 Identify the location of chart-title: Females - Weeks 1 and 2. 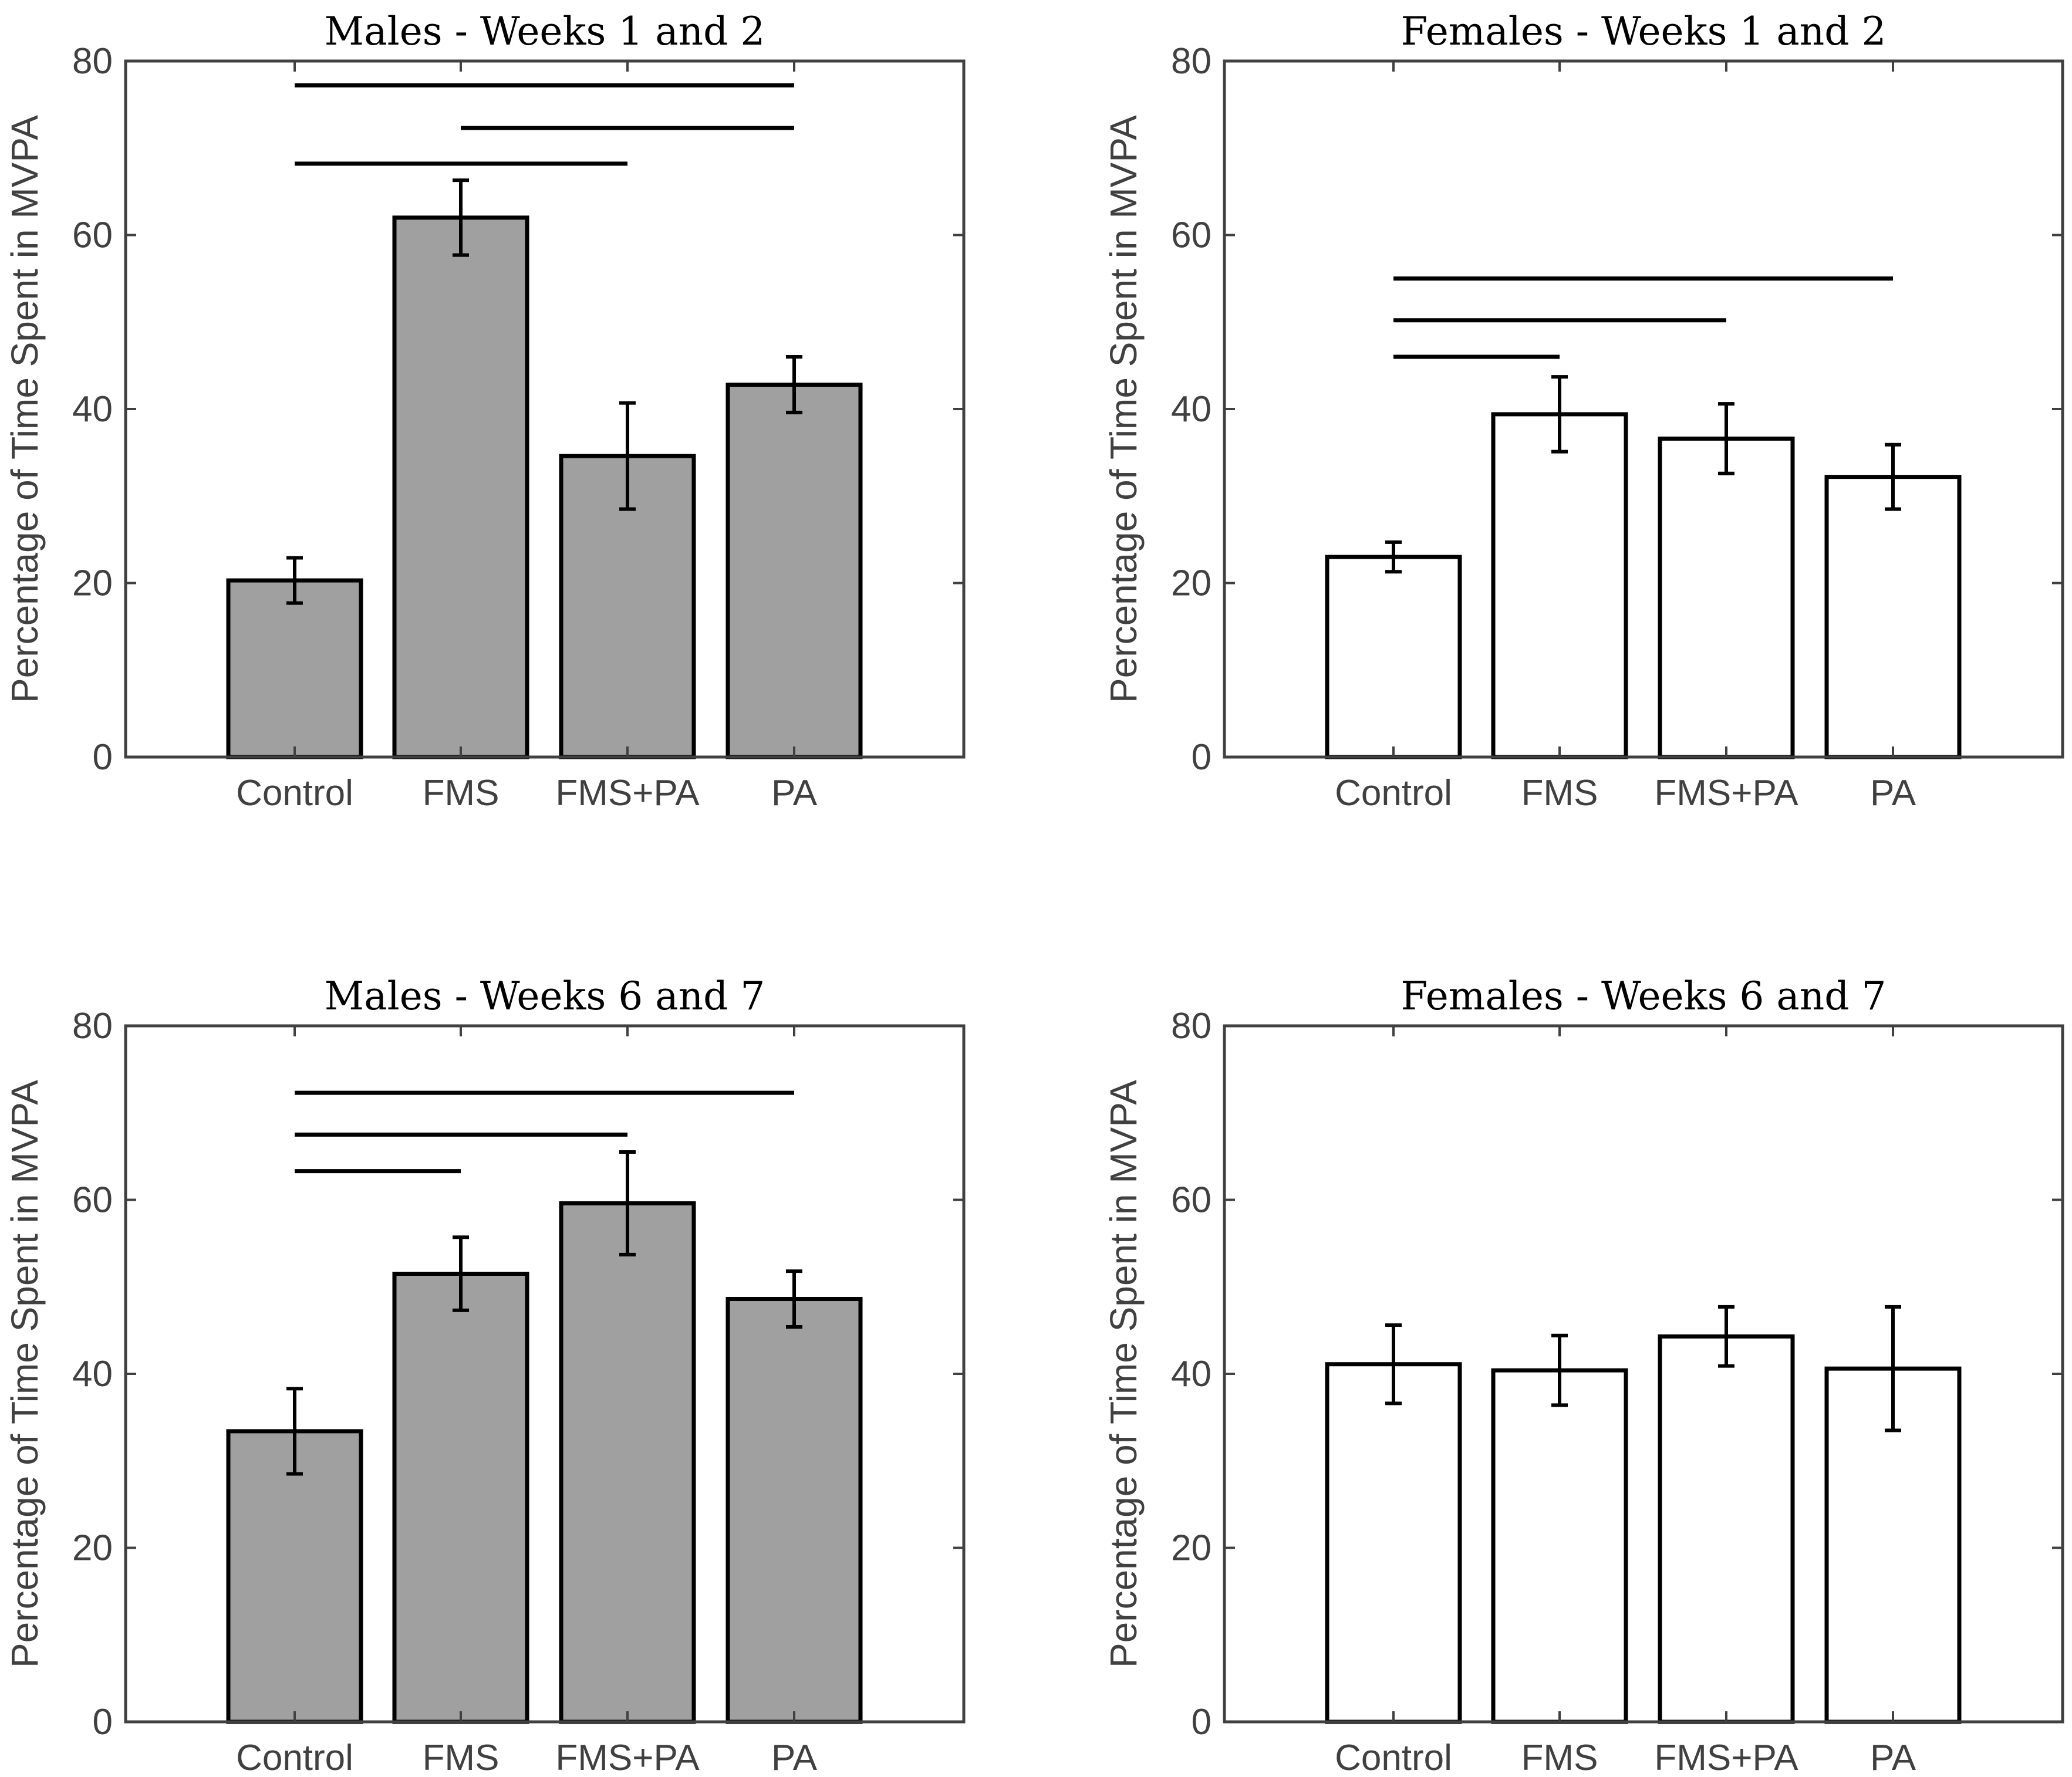
(1644, 31).